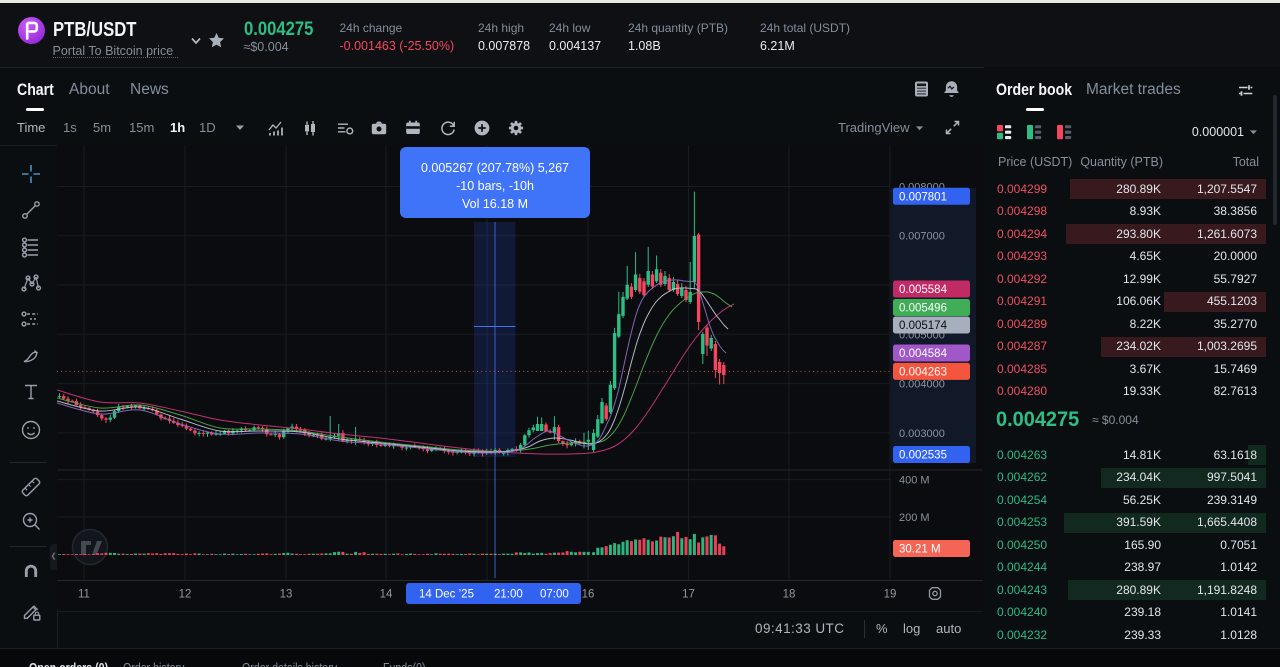  What do you see at coordinates (84, 595) in the screenshot?
I see `svg-text: 11` at bounding box center [84, 595].